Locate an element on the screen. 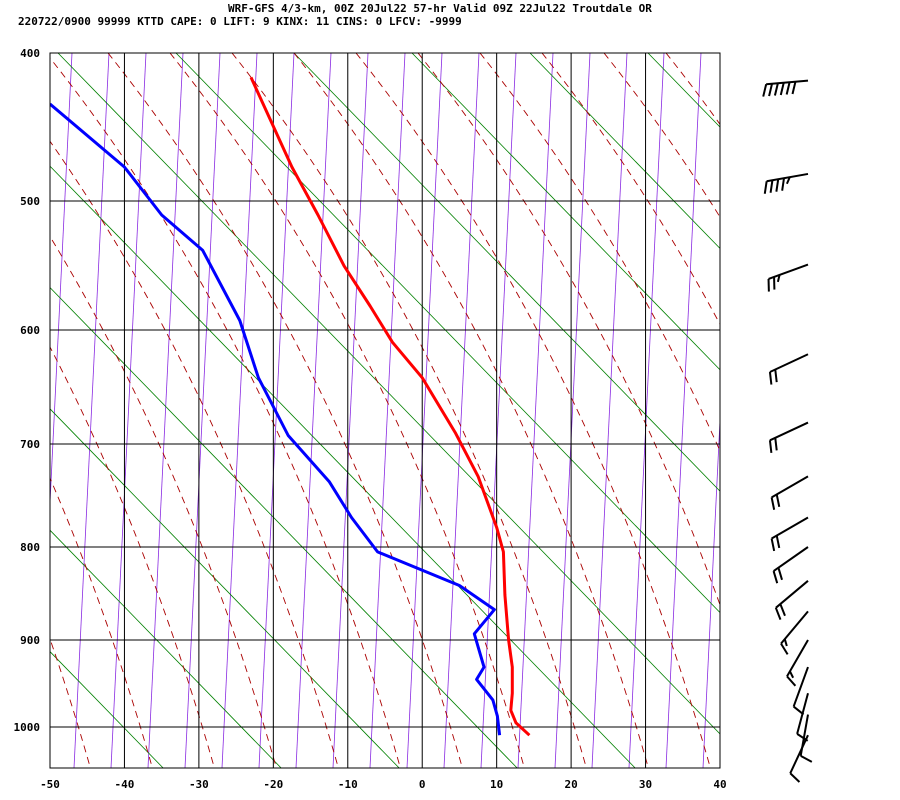  y-tick-label: 1000 is located at coordinates (27, 727).